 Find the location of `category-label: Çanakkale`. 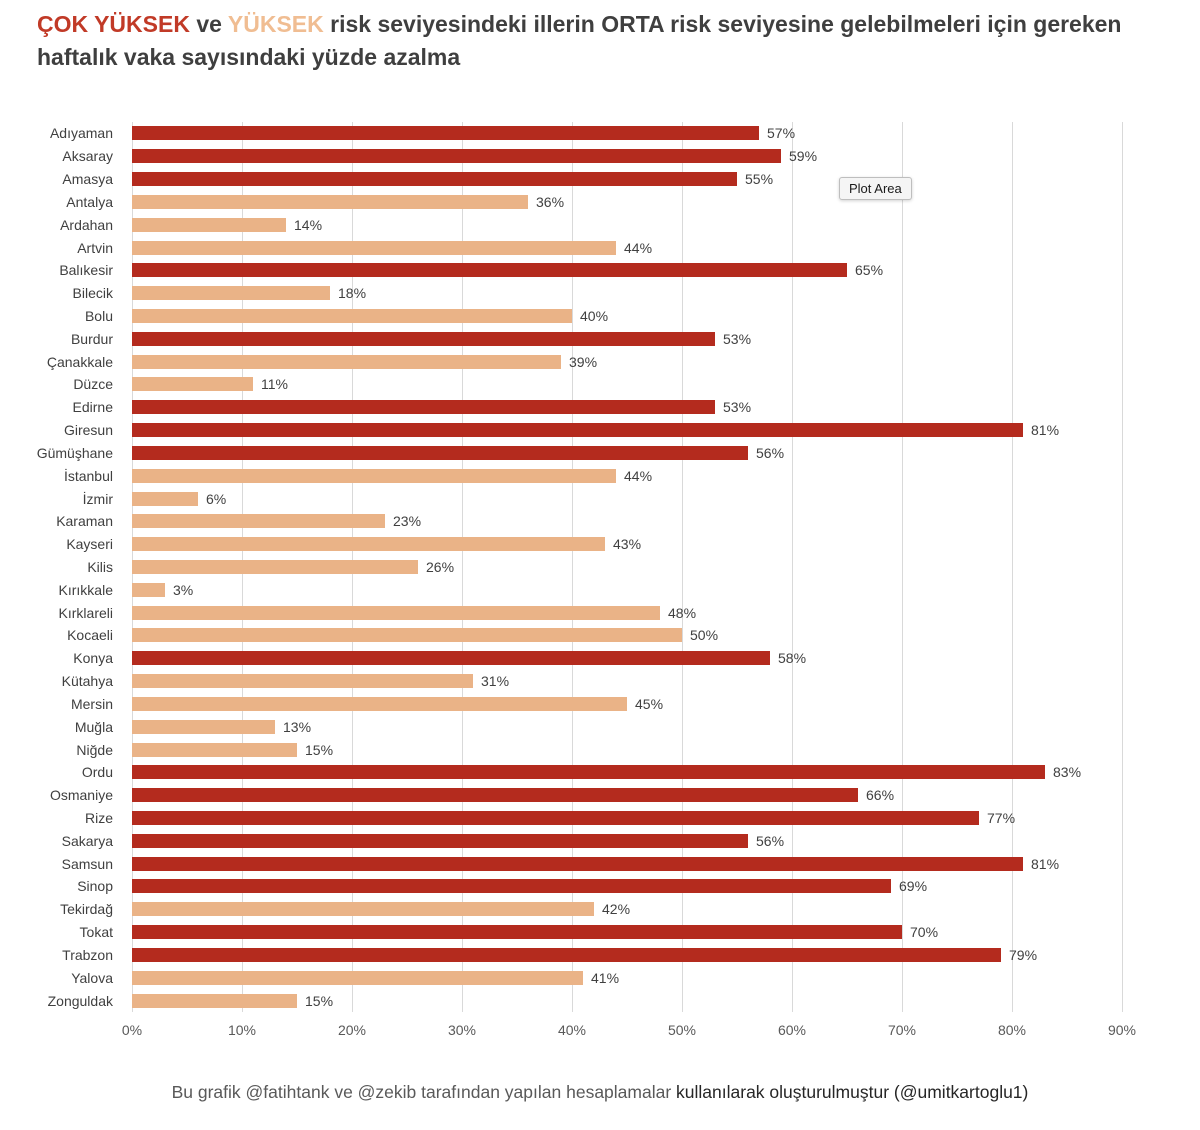

category-label: Çanakkale is located at coordinates (79, 361).